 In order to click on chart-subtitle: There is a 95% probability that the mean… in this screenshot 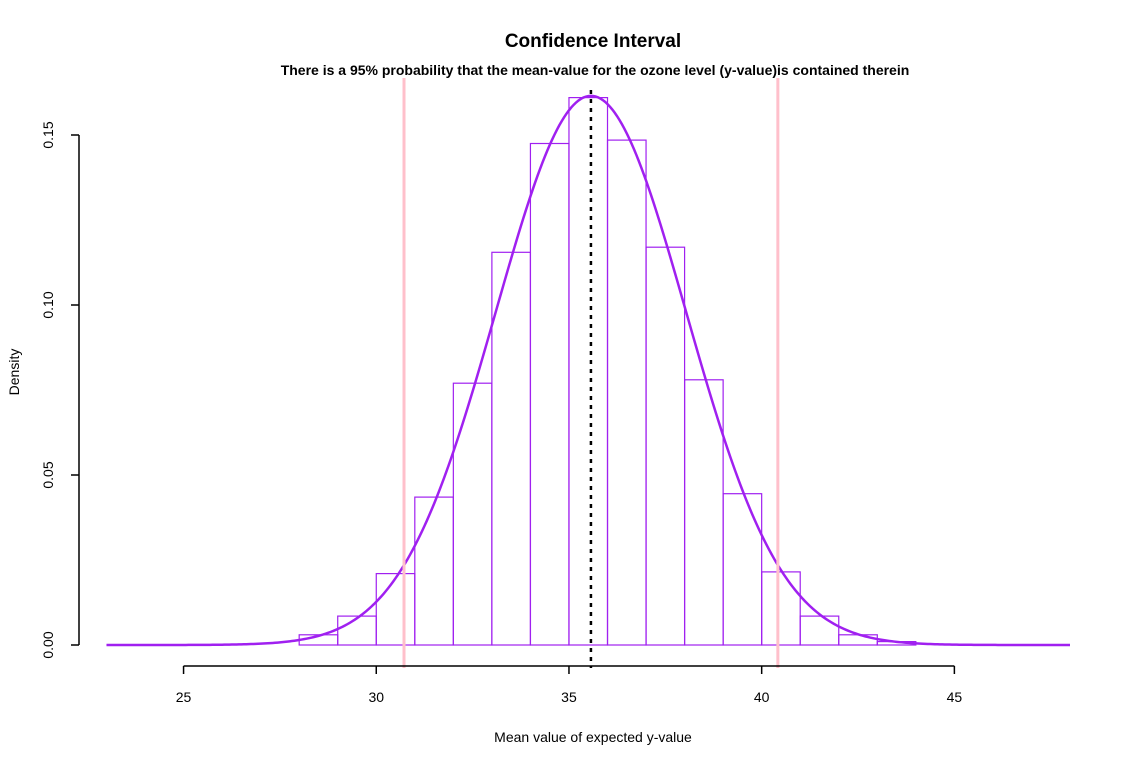, I will do `click(595, 70)`.